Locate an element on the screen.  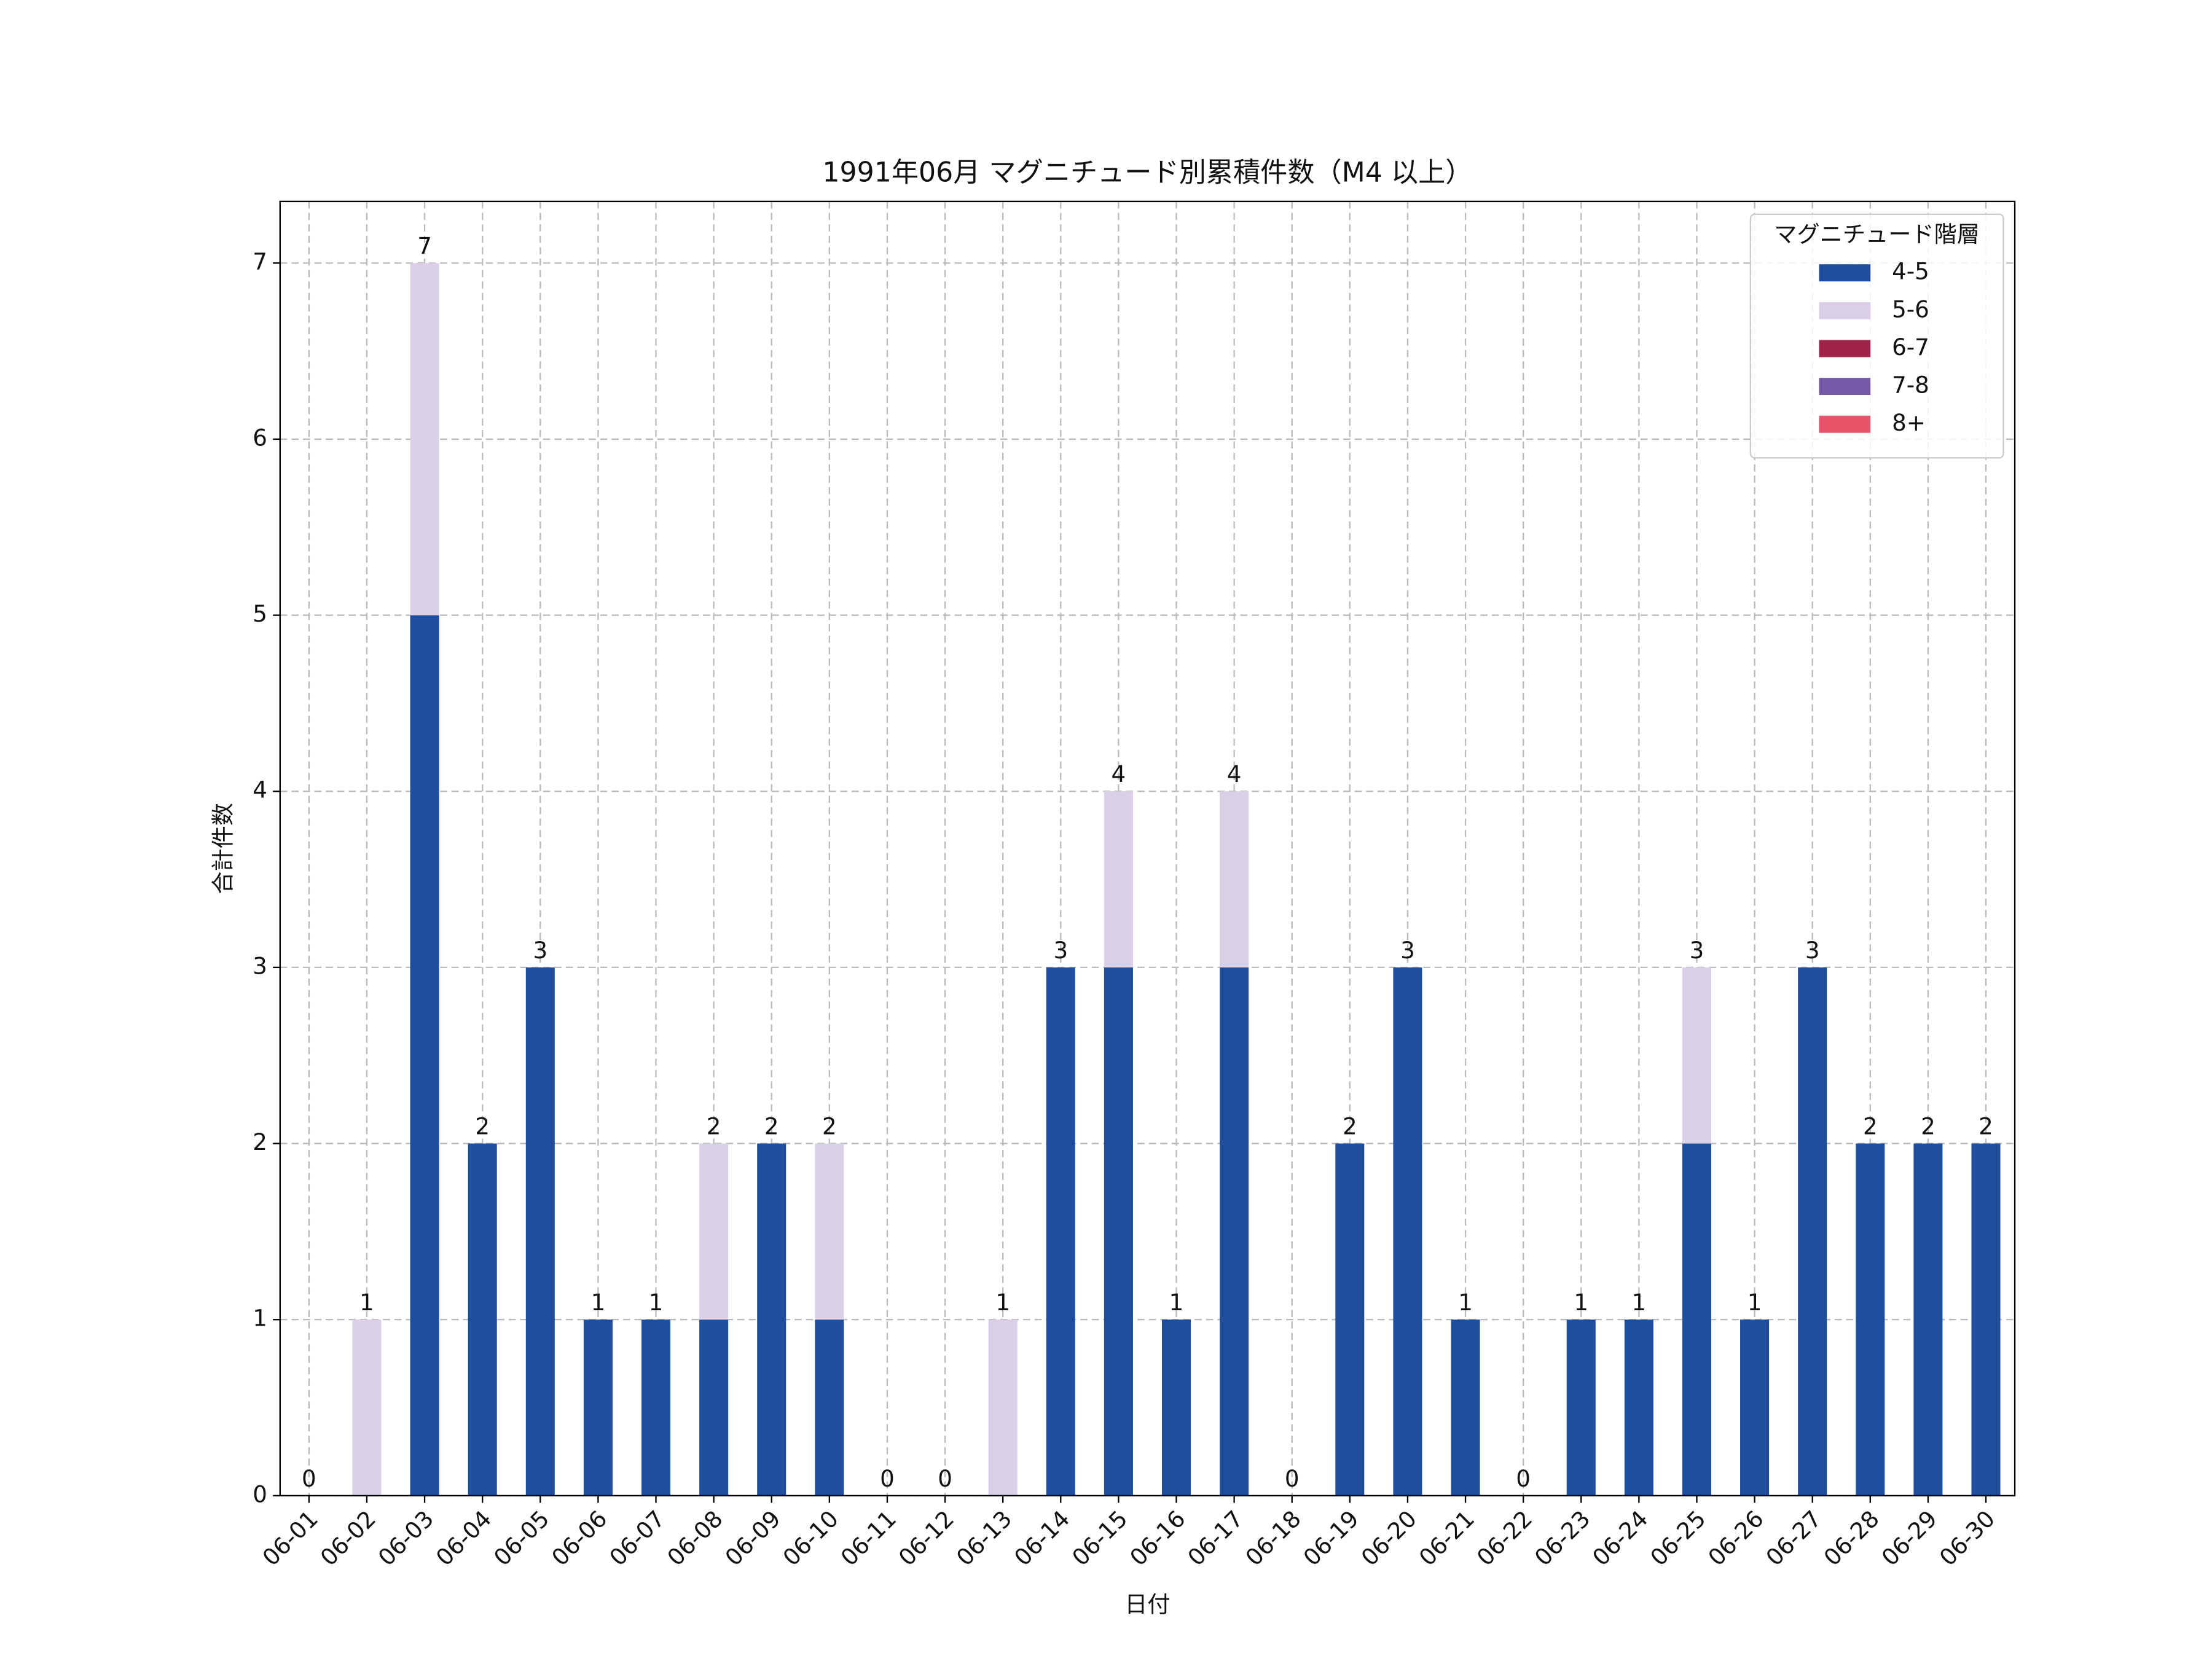
x-axis-label: 日付 is located at coordinates (1147, 1603).